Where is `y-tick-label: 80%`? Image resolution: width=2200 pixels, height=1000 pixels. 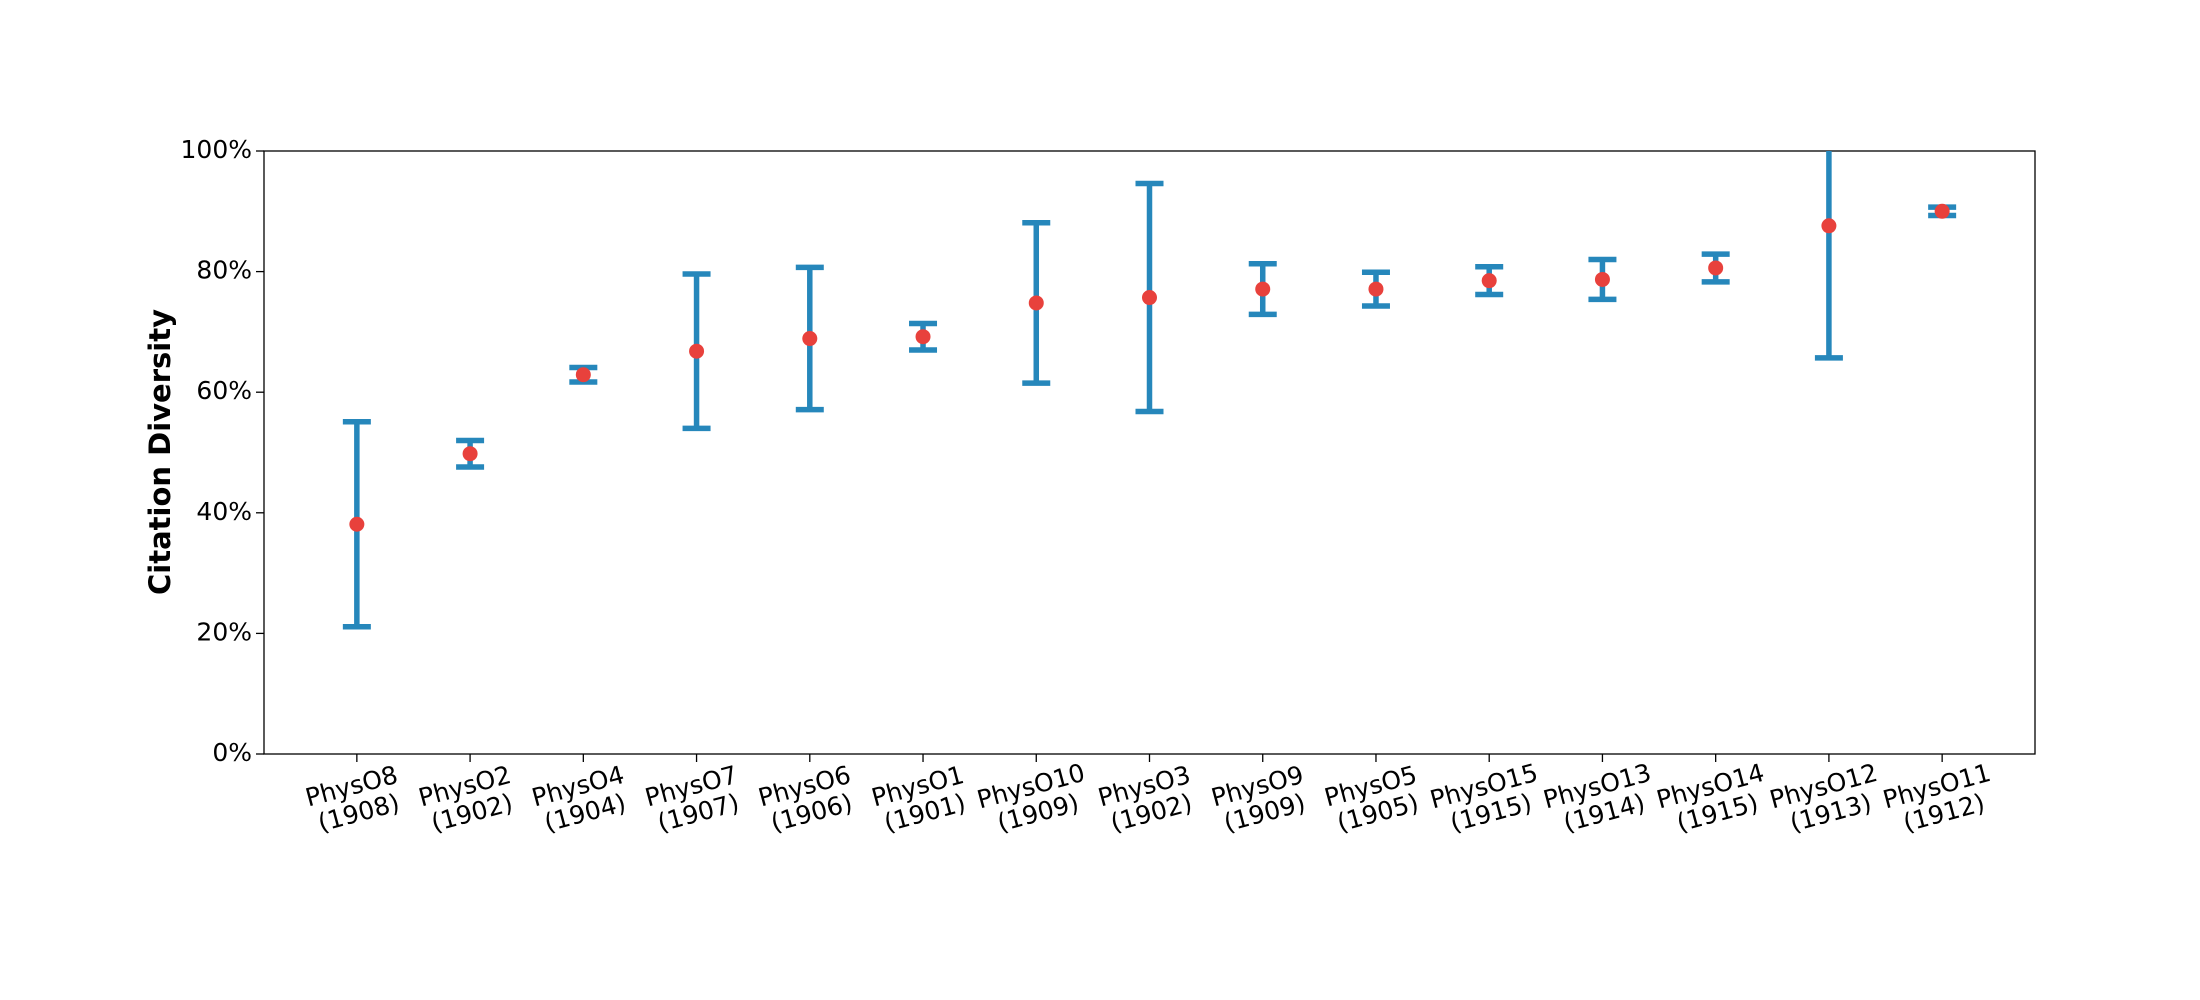 y-tick-label: 80% is located at coordinates (224, 270).